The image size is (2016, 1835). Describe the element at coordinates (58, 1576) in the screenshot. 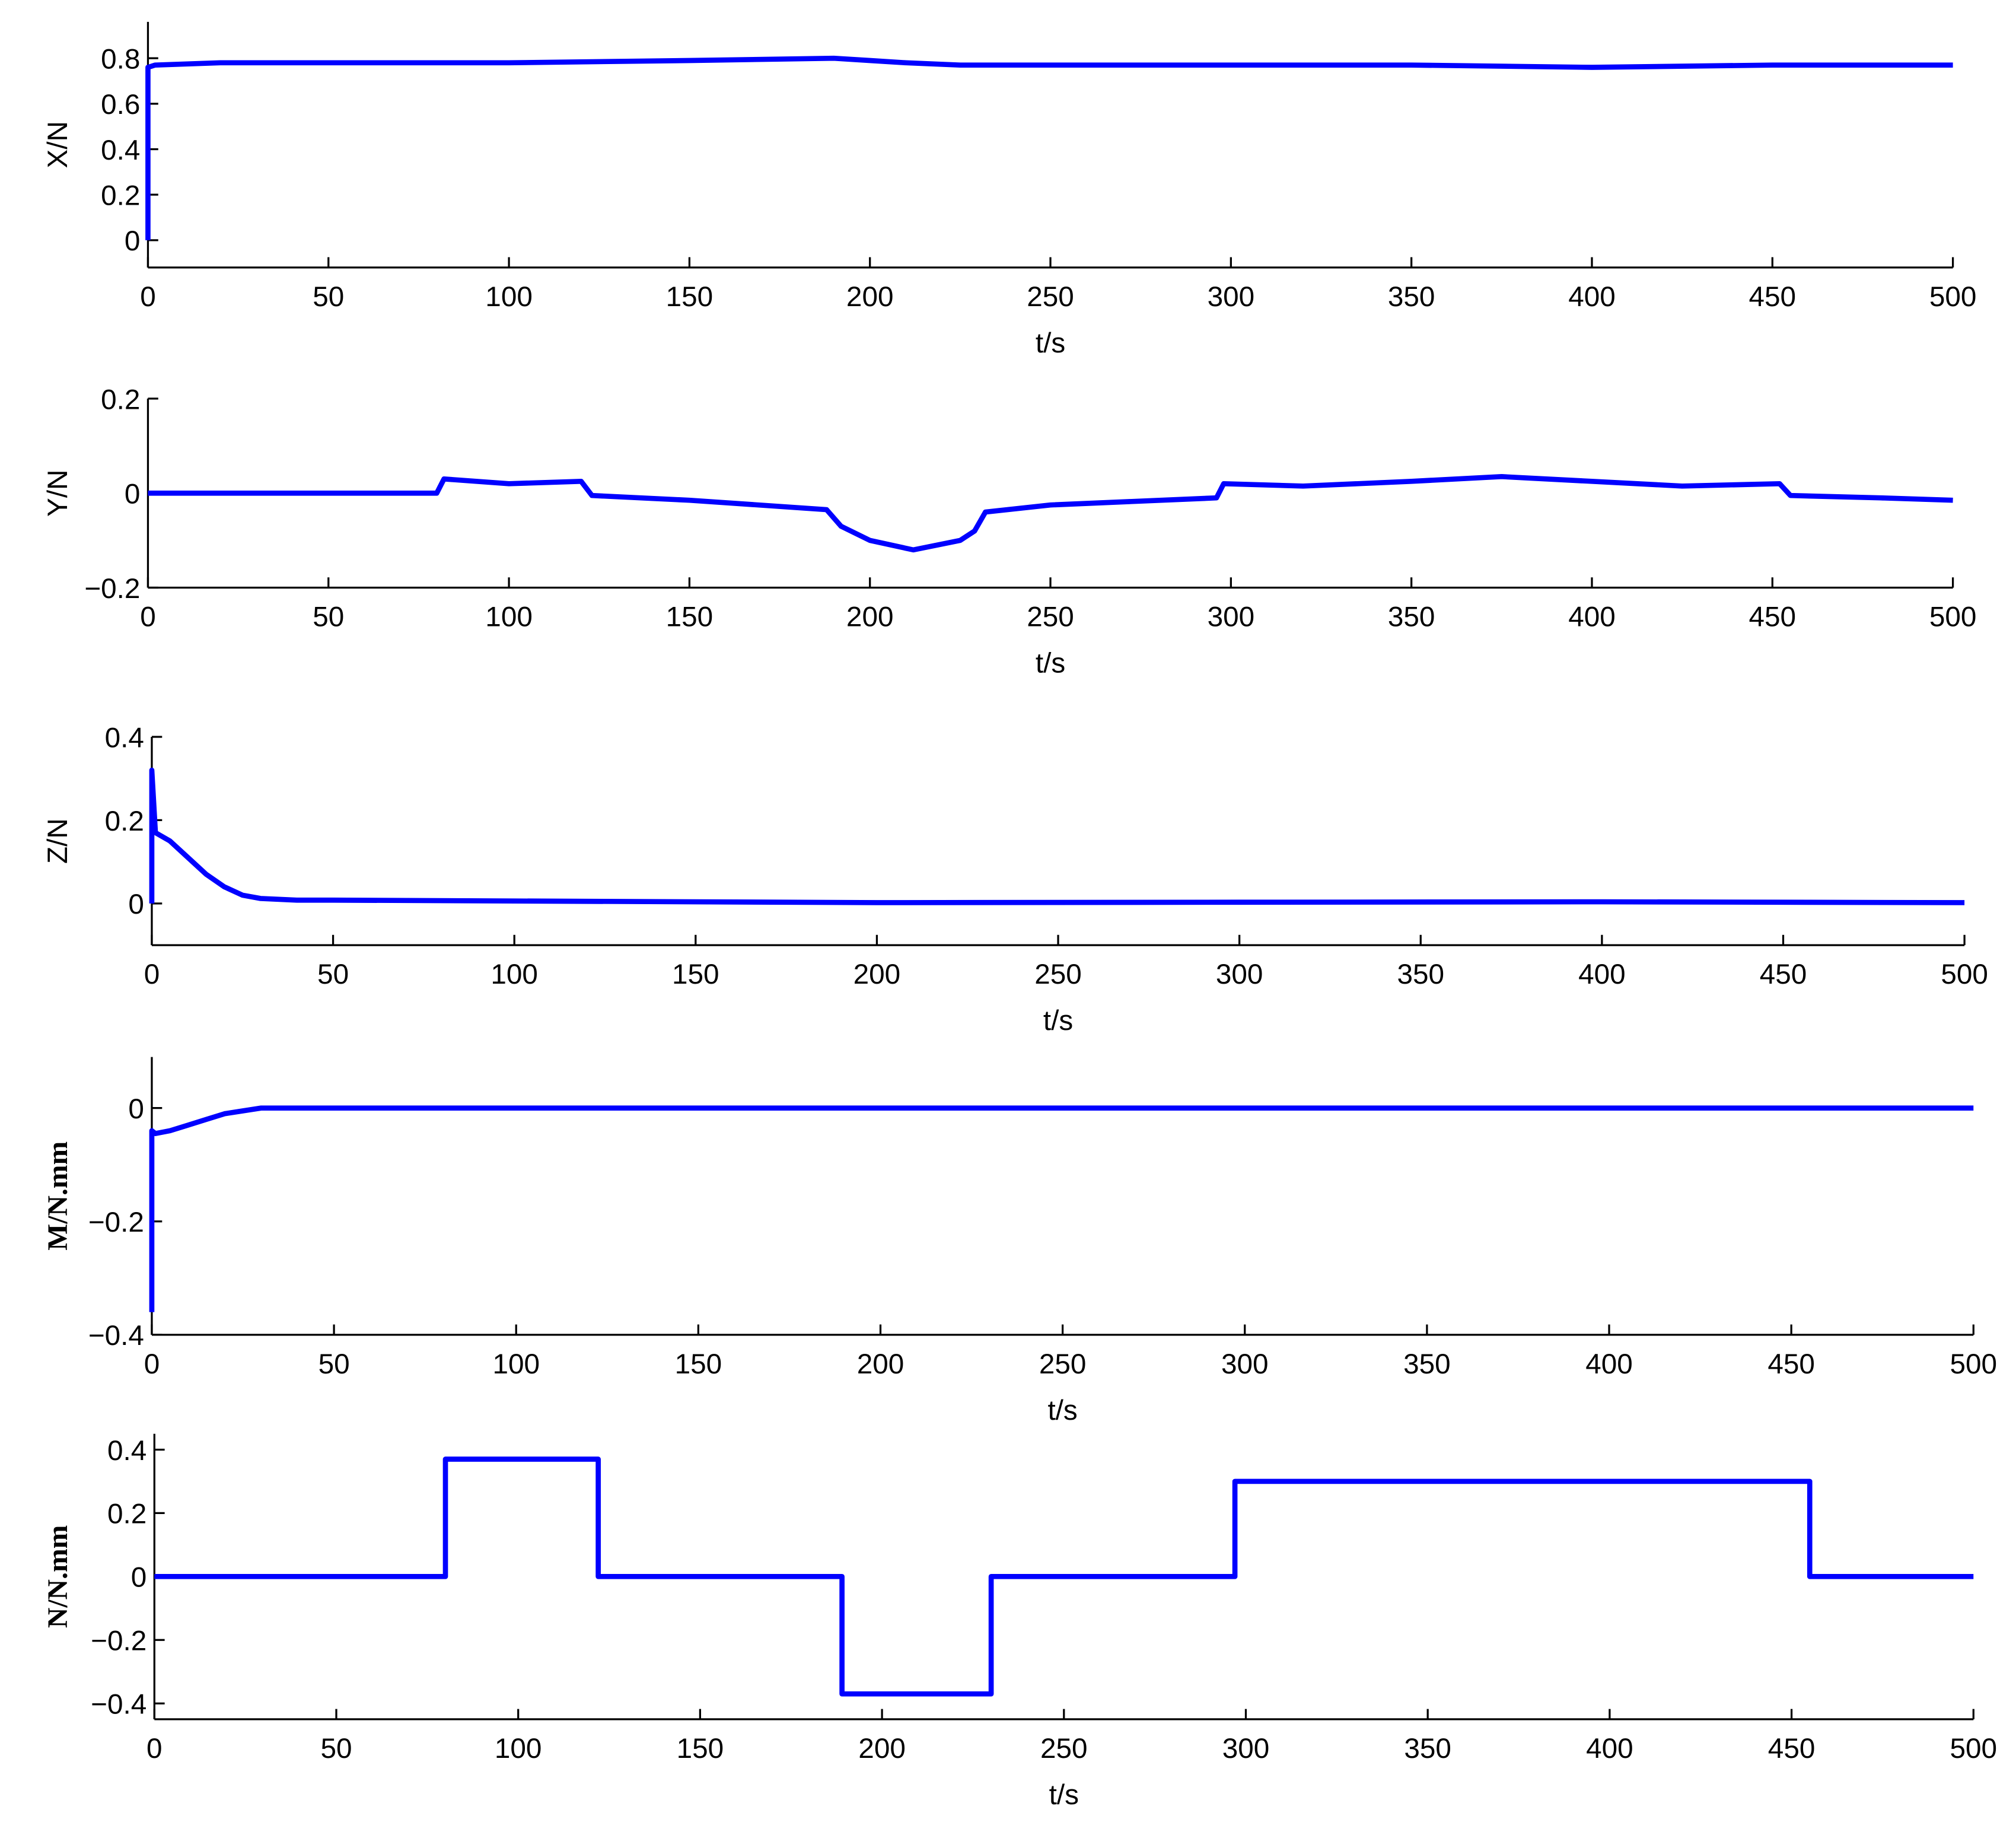

I see `y-axis-label: N/N.mm` at that location.